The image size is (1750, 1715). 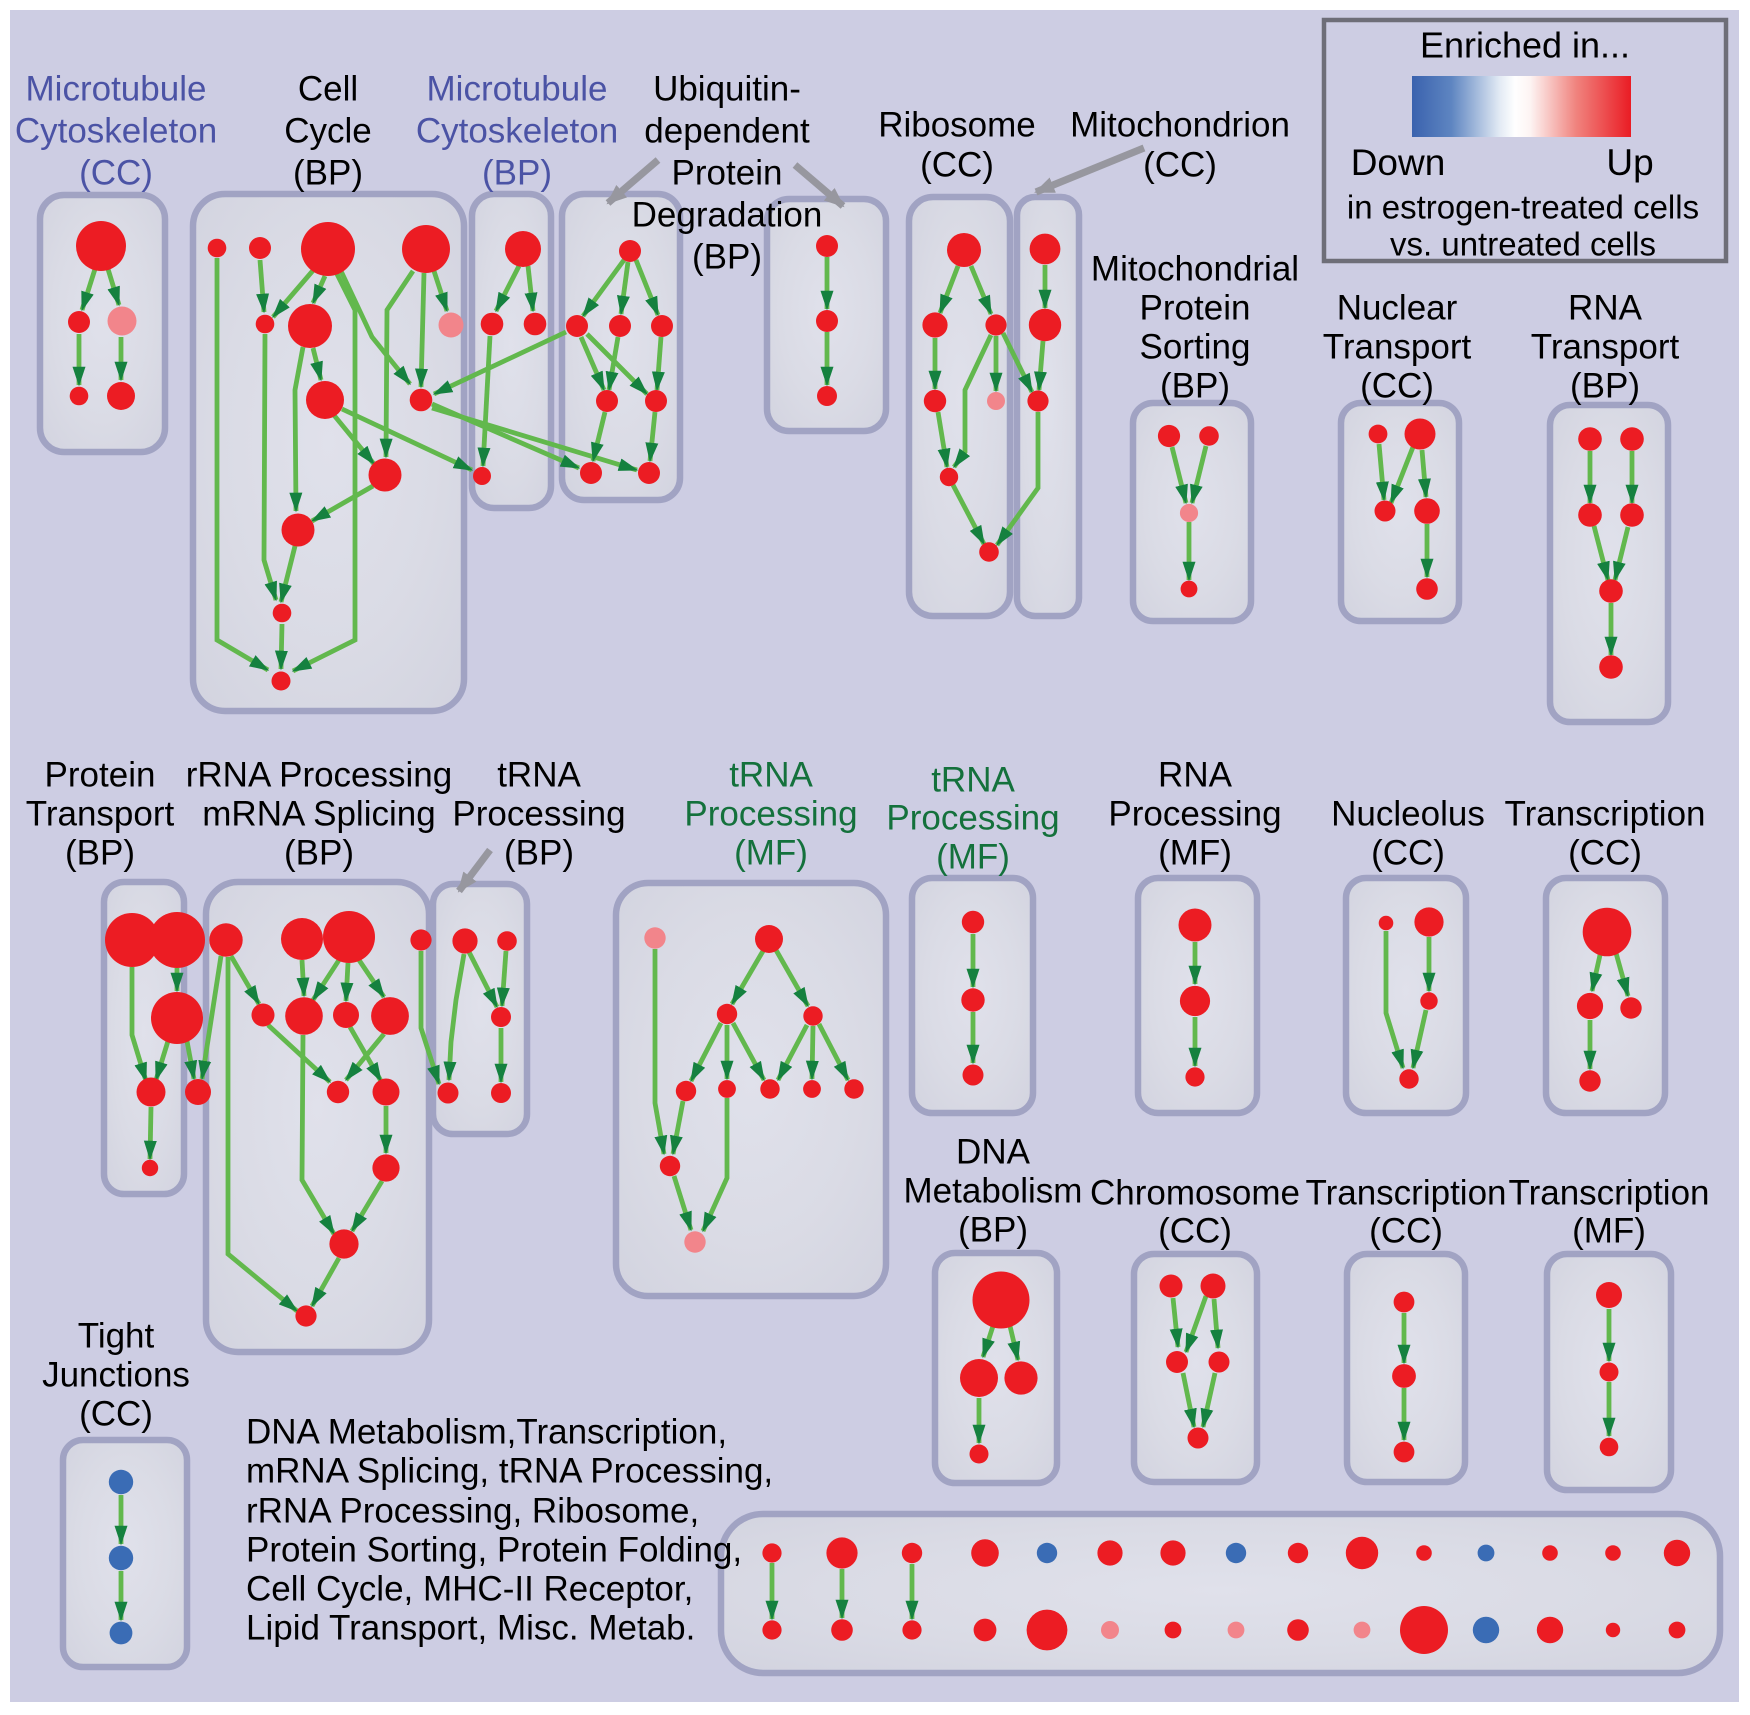 I want to click on svg-text: Tight, so click(x=116, y=1335).